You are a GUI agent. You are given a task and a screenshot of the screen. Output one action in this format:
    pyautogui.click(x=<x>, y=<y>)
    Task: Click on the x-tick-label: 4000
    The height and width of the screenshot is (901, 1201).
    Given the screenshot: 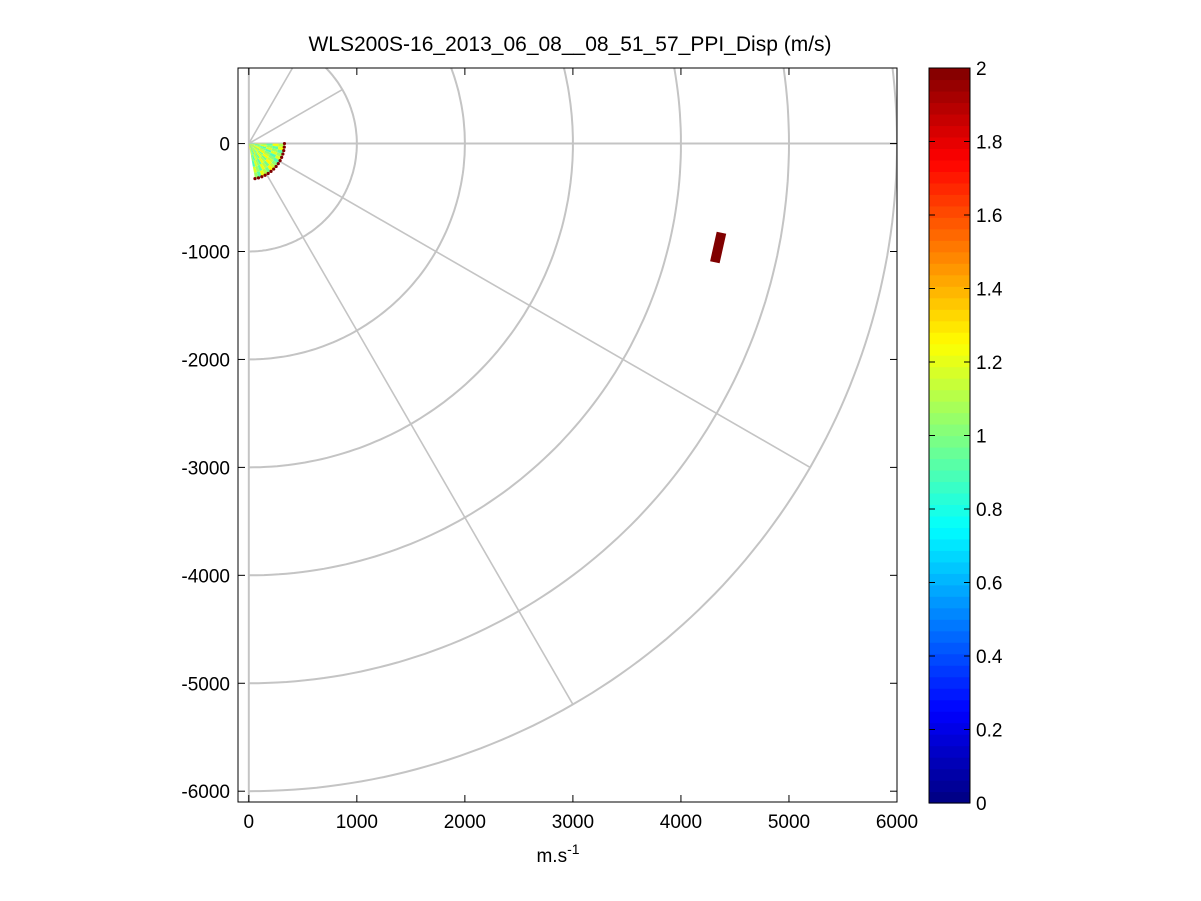 What is the action you would take?
    pyautogui.click(x=681, y=822)
    